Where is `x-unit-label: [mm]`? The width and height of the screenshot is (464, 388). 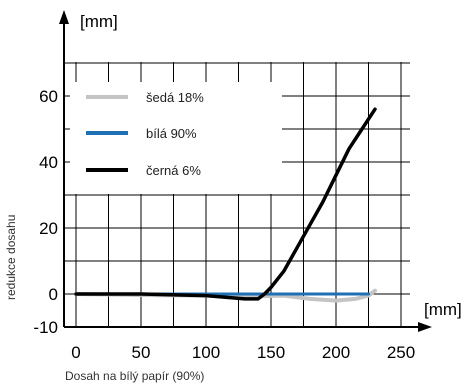
x-unit-label: [mm] is located at coordinates (443, 309).